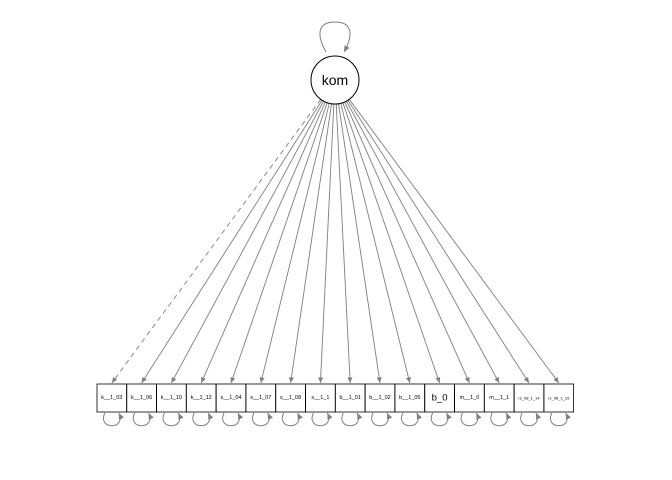 The width and height of the screenshot is (672, 480). What do you see at coordinates (379, 398) in the screenshot?
I see `indicator-label: b__1_02` at bounding box center [379, 398].